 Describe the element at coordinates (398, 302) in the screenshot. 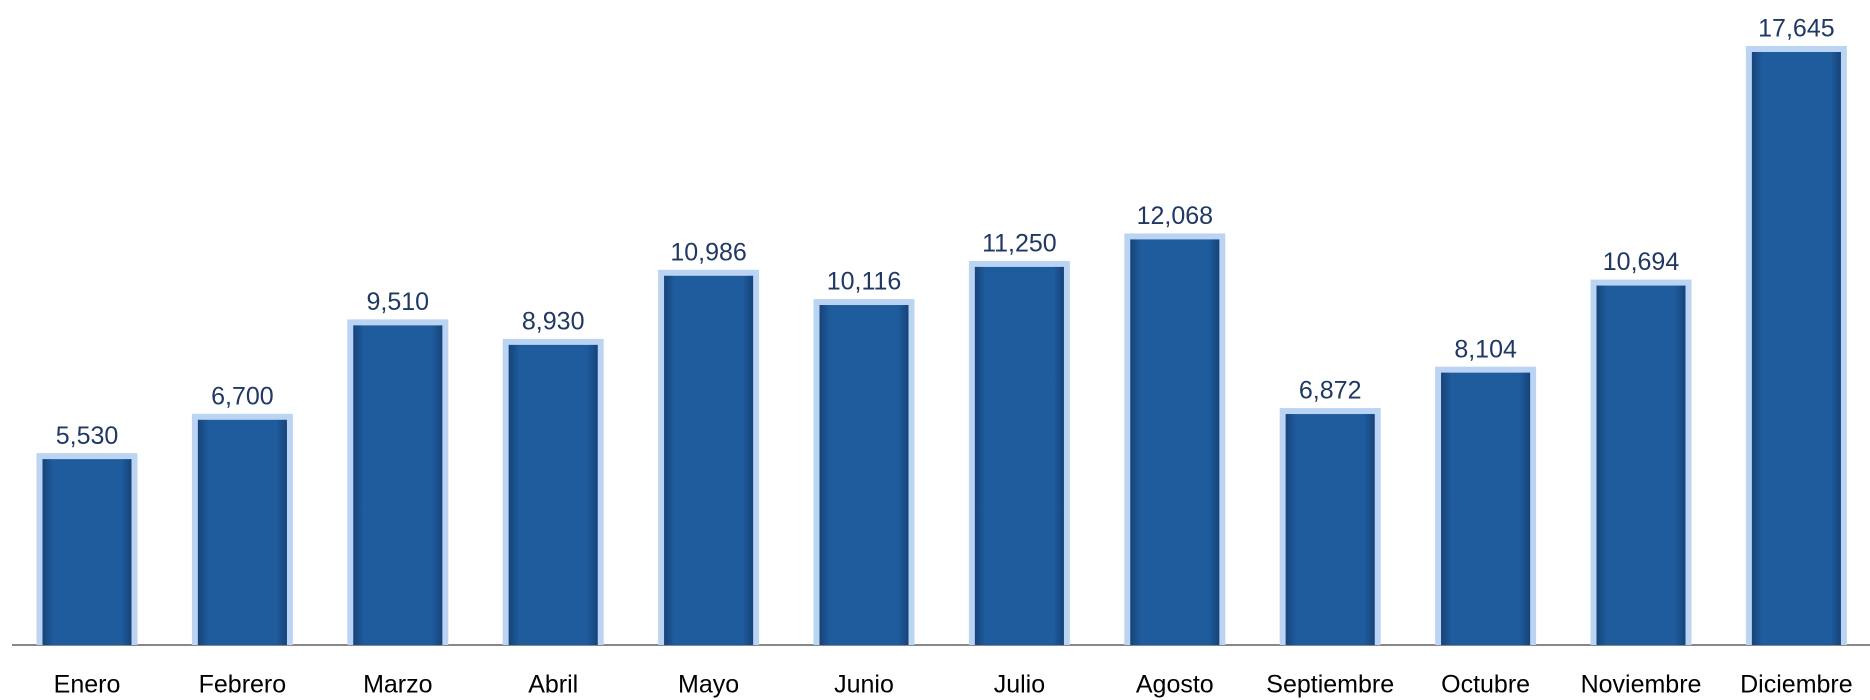

I see `value-label: 9,510` at that location.